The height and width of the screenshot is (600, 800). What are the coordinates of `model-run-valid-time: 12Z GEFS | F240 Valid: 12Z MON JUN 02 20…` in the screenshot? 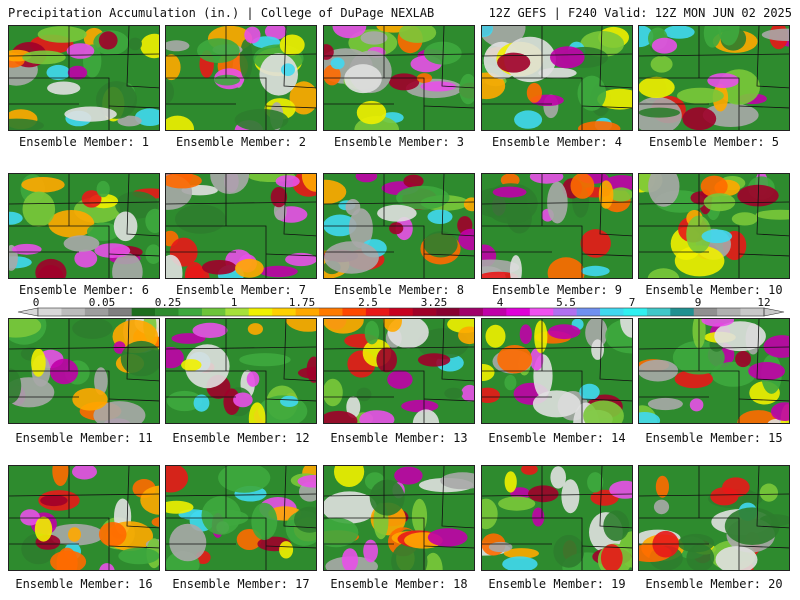 It's located at (640, 13).